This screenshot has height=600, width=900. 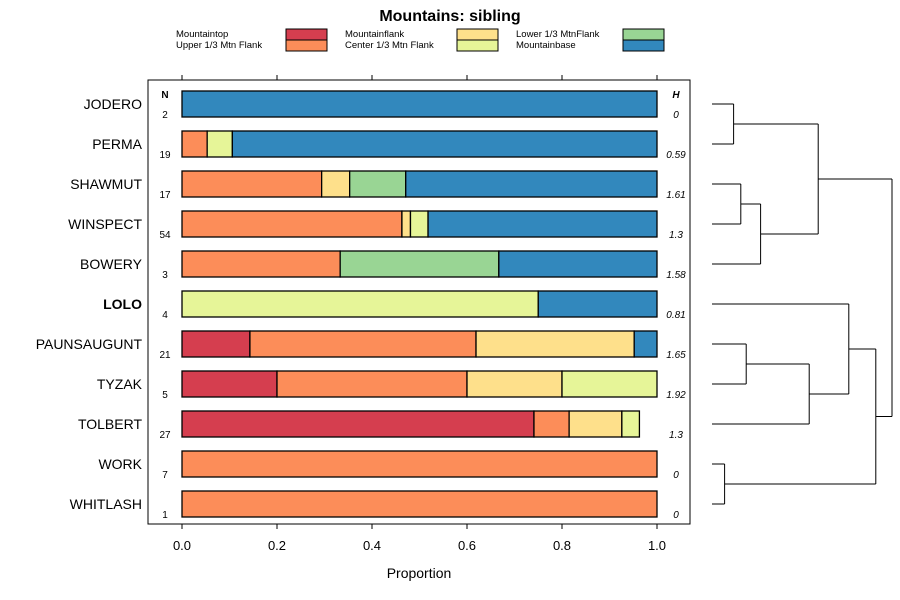 What do you see at coordinates (165, 155) in the screenshot?
I see `n-value-perma: 19` at bounding box center [165, 155].